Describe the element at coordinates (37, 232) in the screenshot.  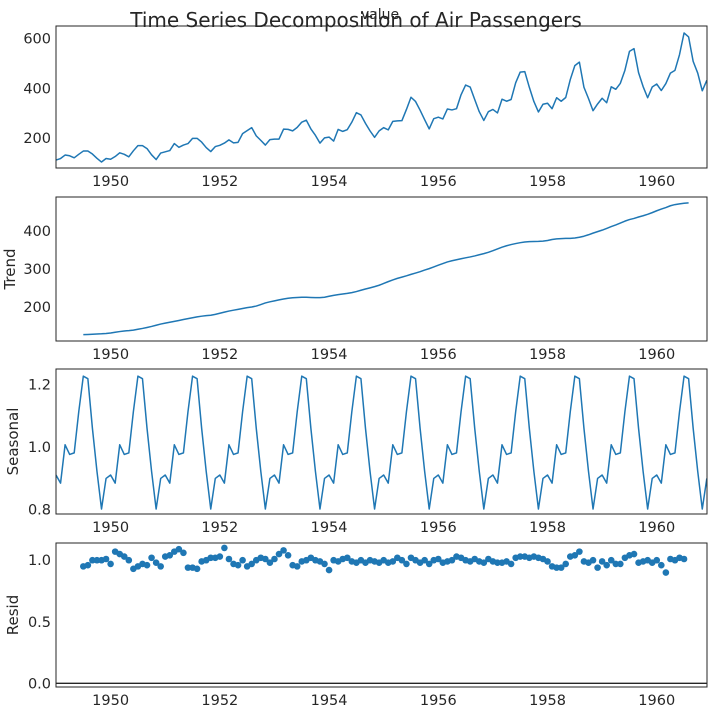
I see `trend-ytick-label: 400` at that location.